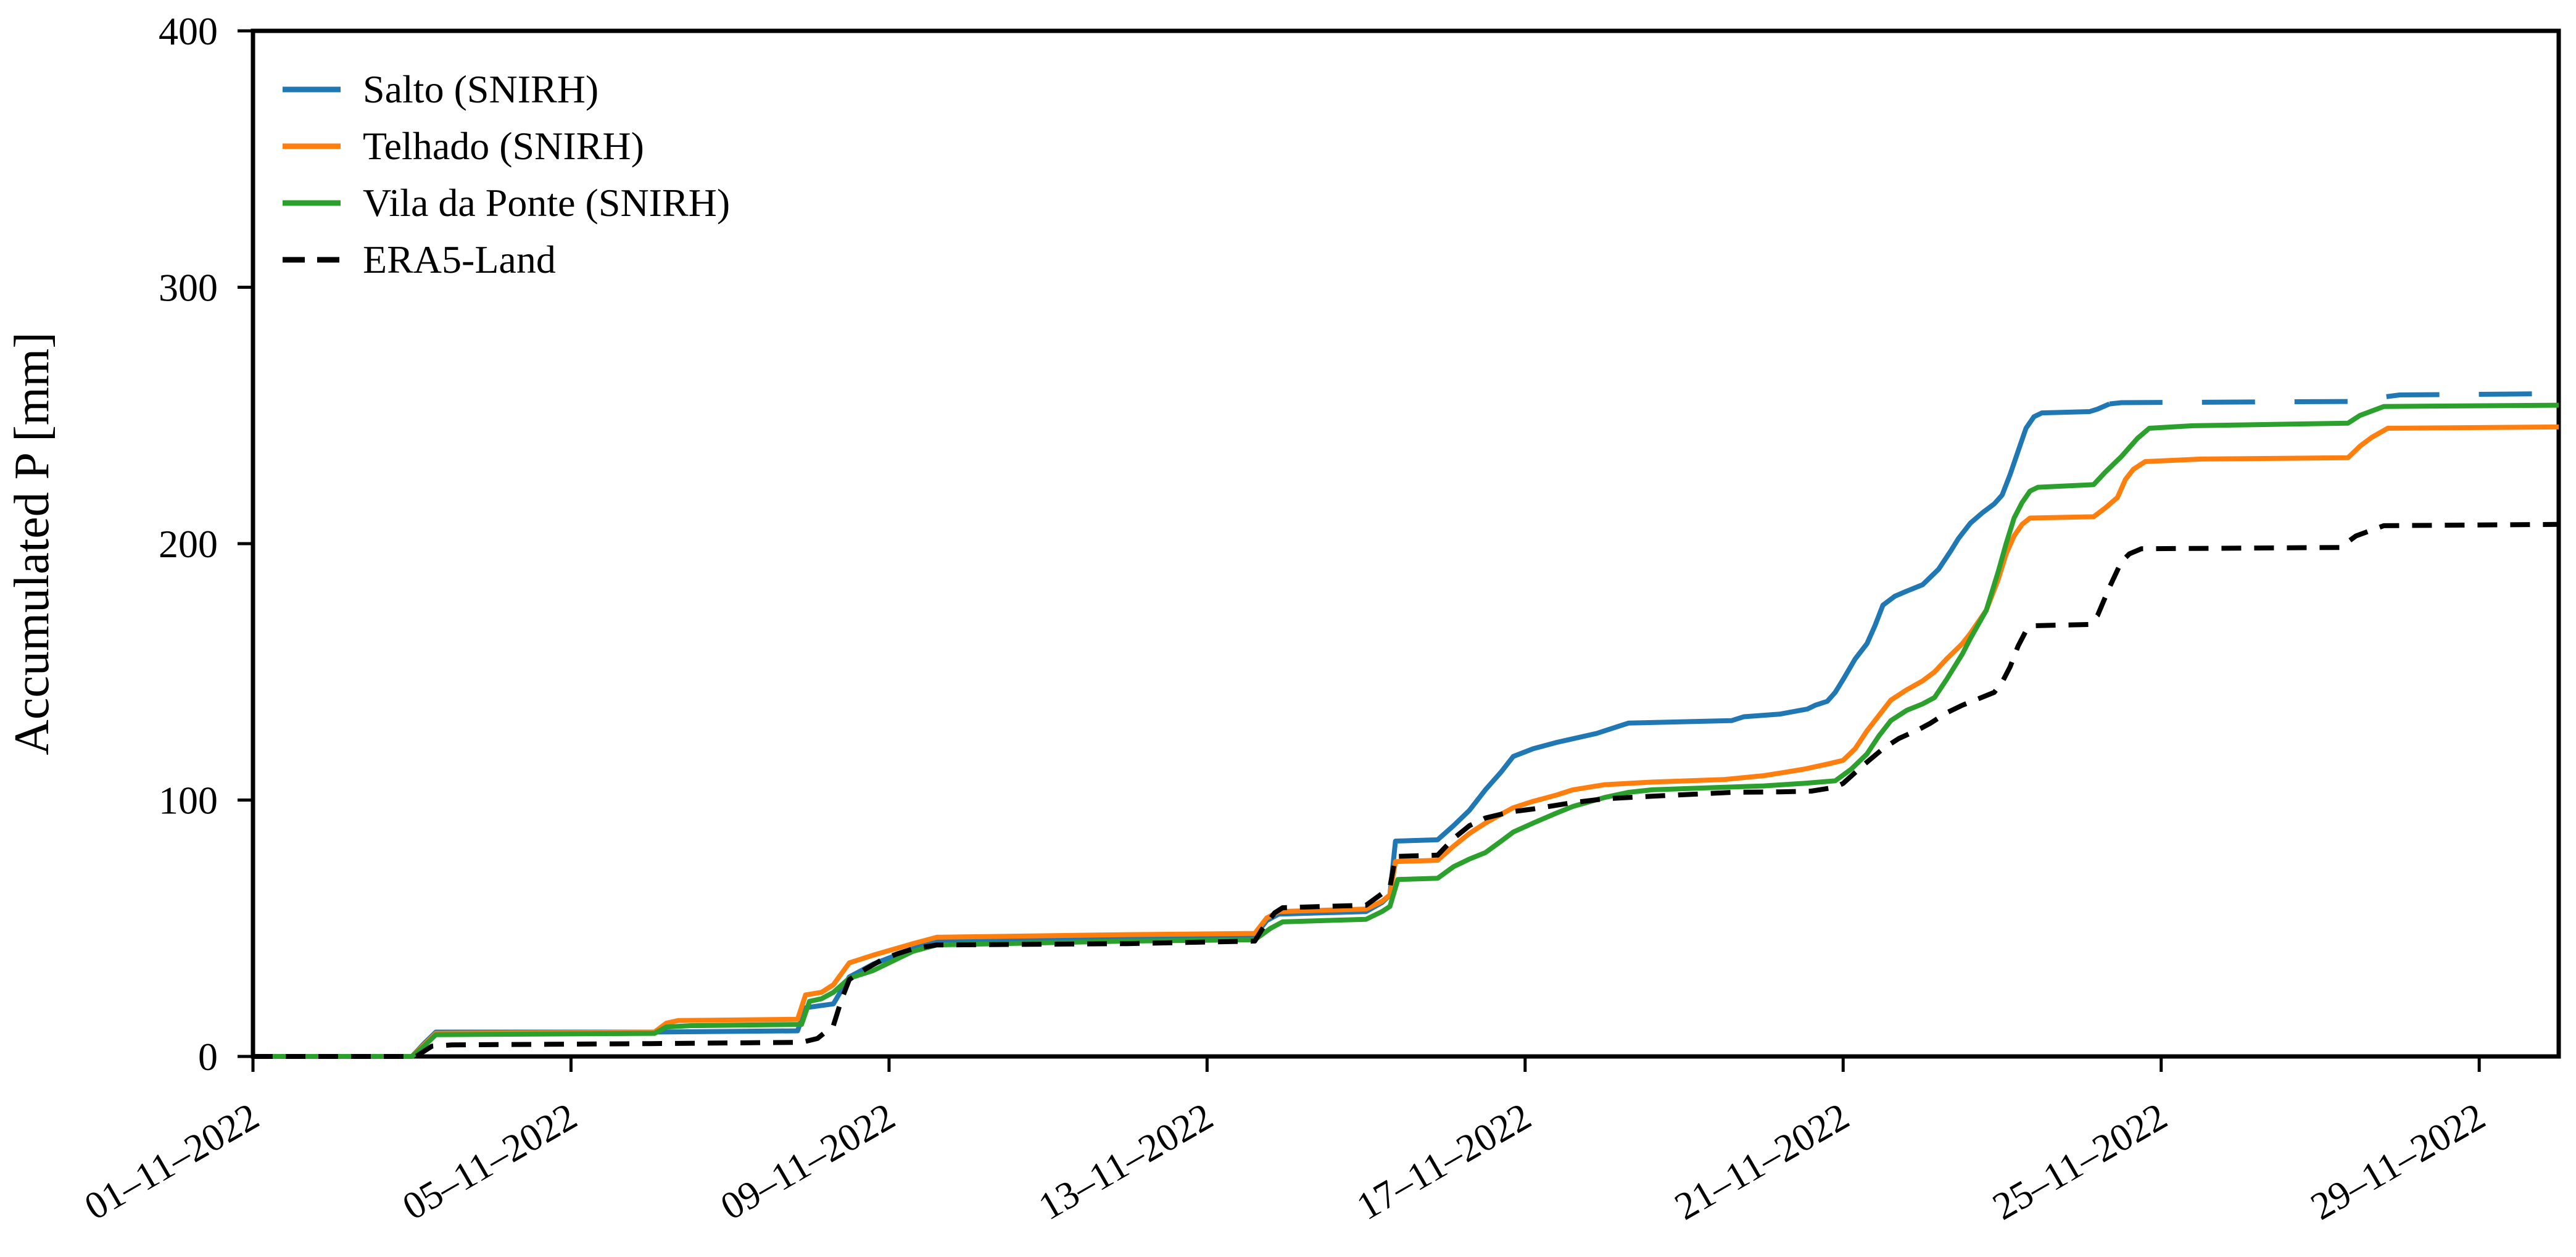 The image size is (2576, 1257). Describe the element at coordinates (480, 89) in the screenshot. I see `legend-label: Salto (SNIRH)` at that location.